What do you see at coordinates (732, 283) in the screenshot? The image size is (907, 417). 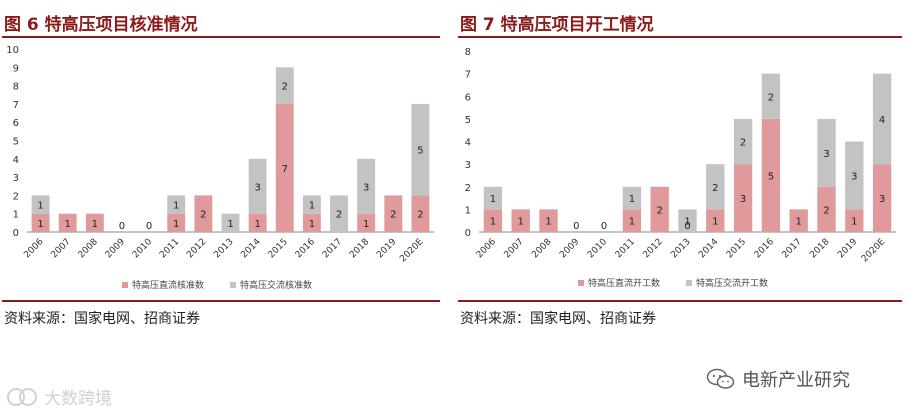 I see `legend-label: 特高压交流开工数` at bounding box center [732, 283].